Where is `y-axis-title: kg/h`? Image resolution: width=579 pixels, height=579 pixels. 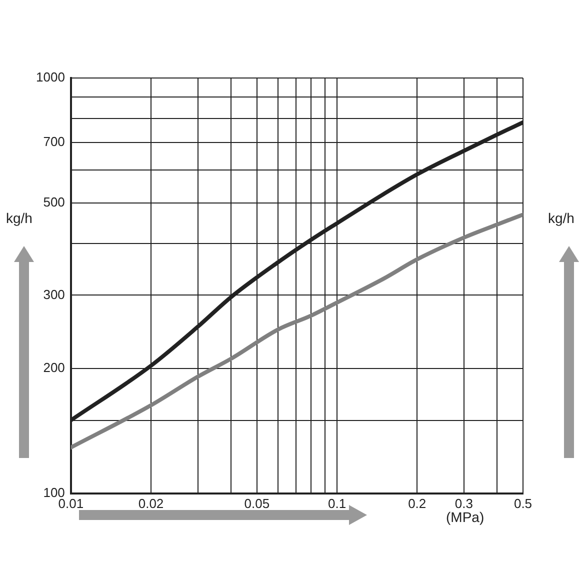 y-axis-title: kg/h is located at coordinates (19, 218).